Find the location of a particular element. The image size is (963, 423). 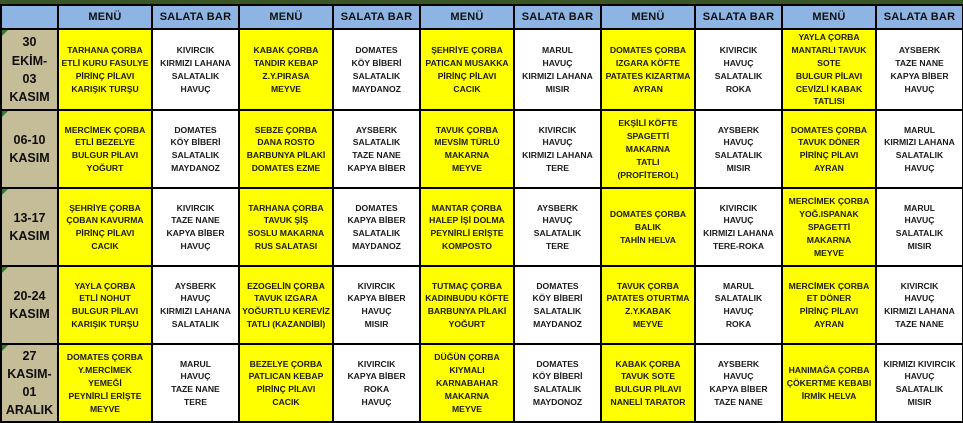

salad-bar-cell: KIVIRCIK HAVUÇ SALATALIK ROKA is located at coordinates (738, 69).